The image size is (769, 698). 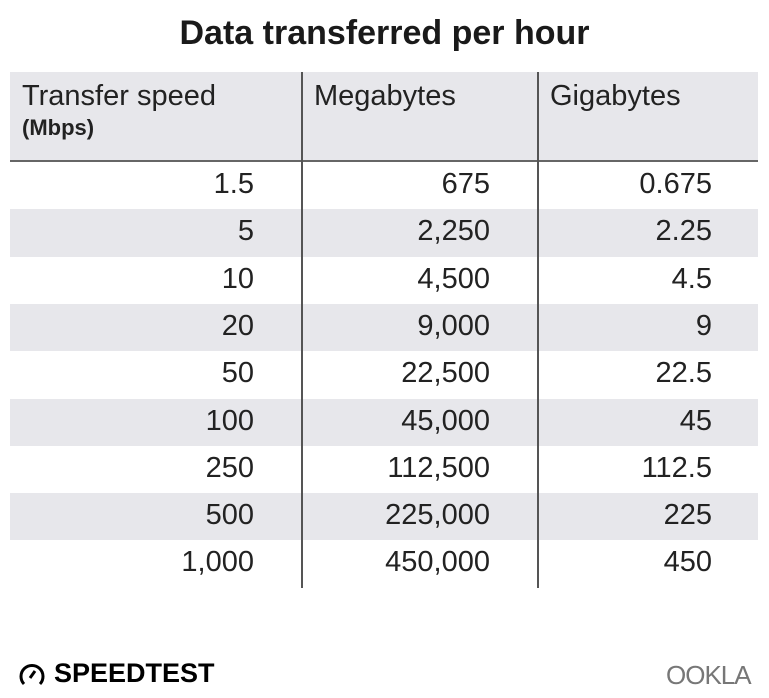 I want to click on cell-megabytes: 4,500, so click(x=453, y=278).